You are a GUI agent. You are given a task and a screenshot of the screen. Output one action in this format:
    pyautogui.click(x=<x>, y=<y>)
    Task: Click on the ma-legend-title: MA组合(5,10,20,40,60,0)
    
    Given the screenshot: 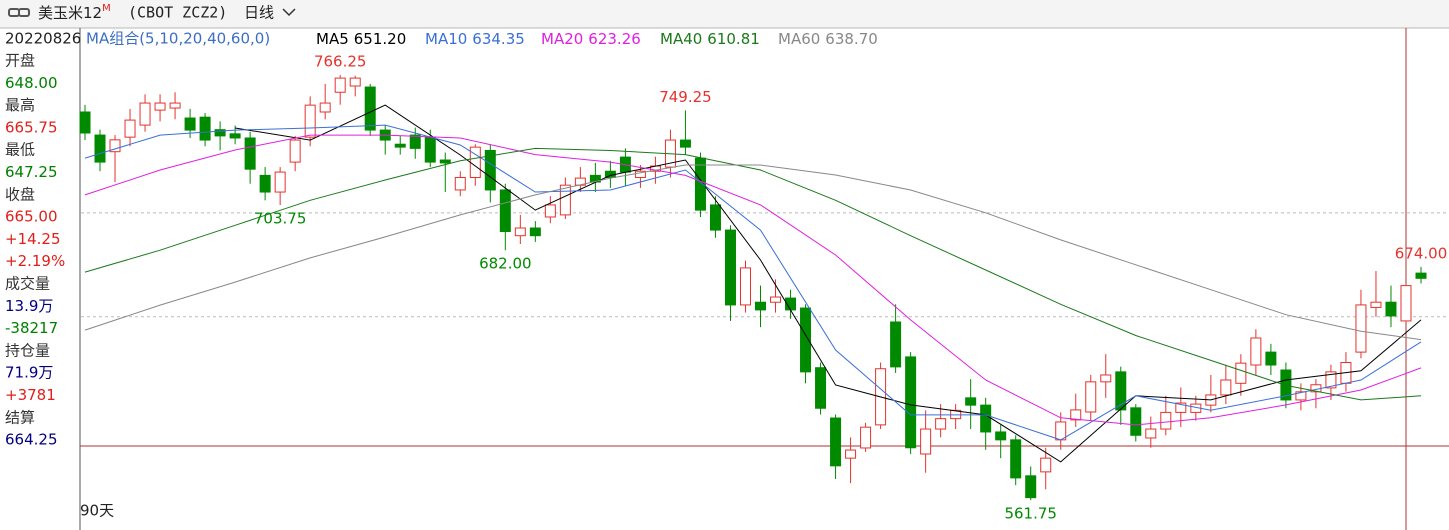 What is the action you would take?
    pyautogui.click(x=178, y=39)
    